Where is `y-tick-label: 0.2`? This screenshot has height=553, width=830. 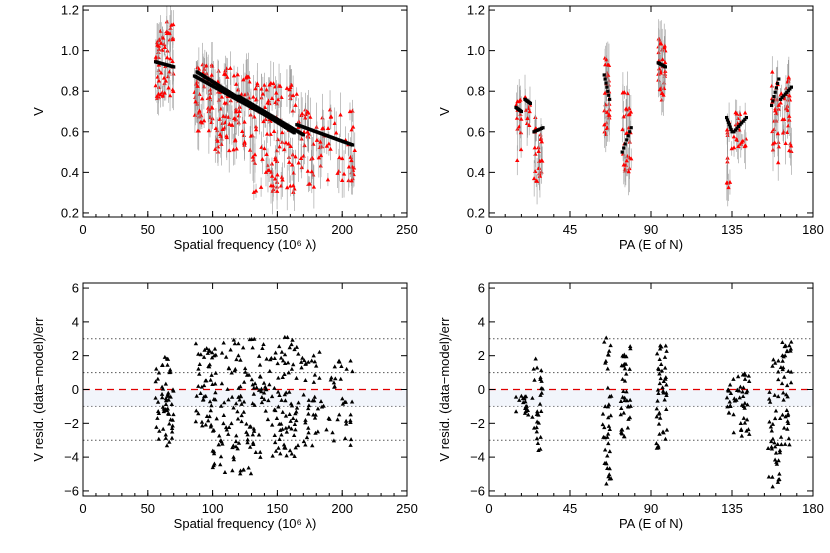 y-tick-label: 0.2 is located at coordinates (70, 212).